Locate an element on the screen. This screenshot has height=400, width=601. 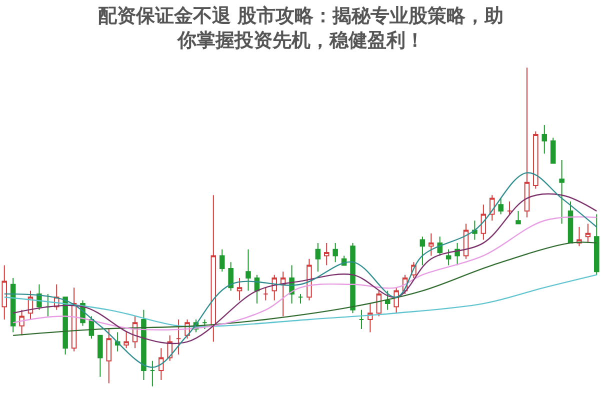
chart-title: 配资保证金不退 股市攻略：揭秘专业股策略，助你掌握投资先机，稳健盈利！ is located at coordinates (301, 28).